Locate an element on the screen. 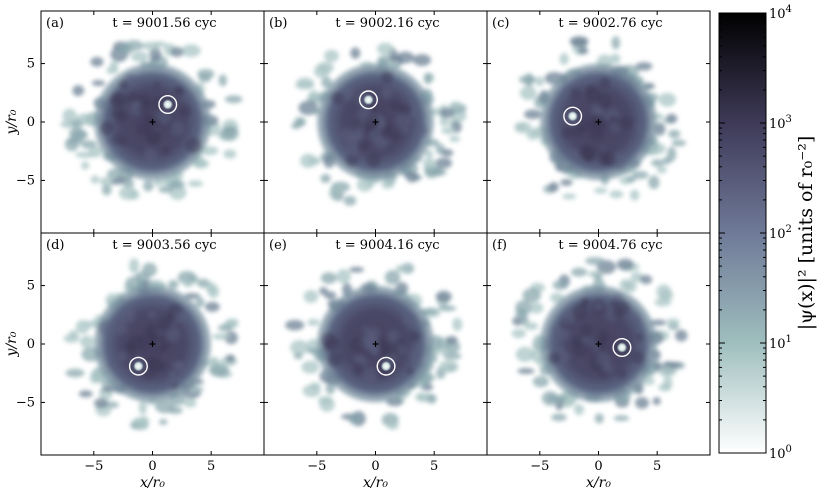 This screenshot has height=496, width=830. density-field is located at coordinates (374, 346).